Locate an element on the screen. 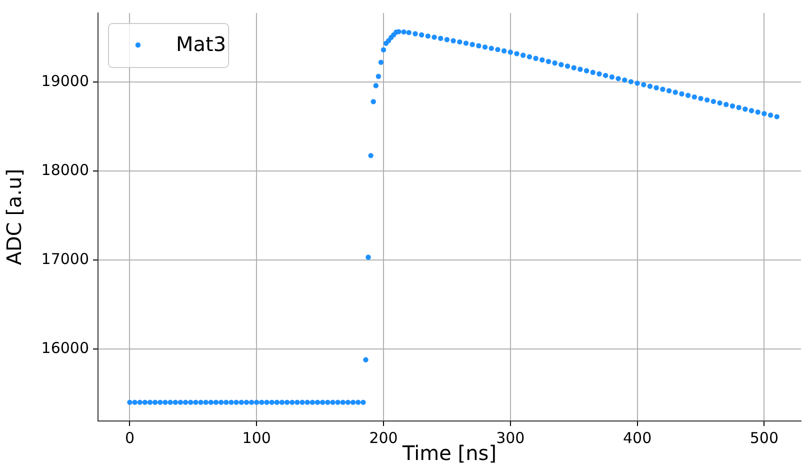  y-tick-label: 19000 is located at coordinates (65, 81).